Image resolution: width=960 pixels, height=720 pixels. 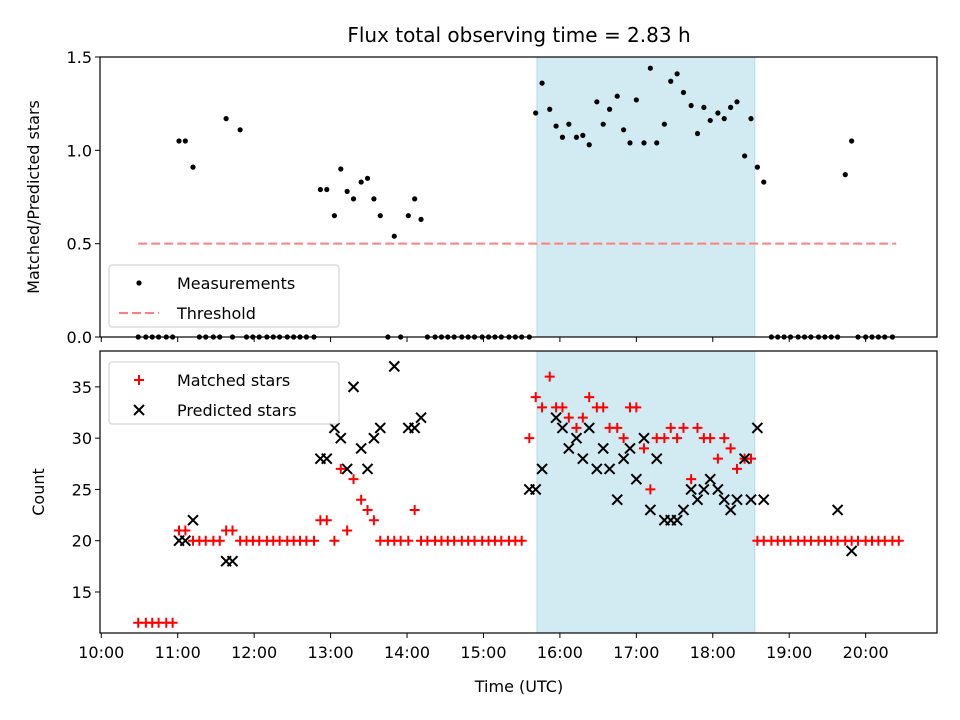 What do you see at coordinates (254, 652) in the screenshot?
I see `x-tick-label: 12:00` at bounding box center [254, 652].